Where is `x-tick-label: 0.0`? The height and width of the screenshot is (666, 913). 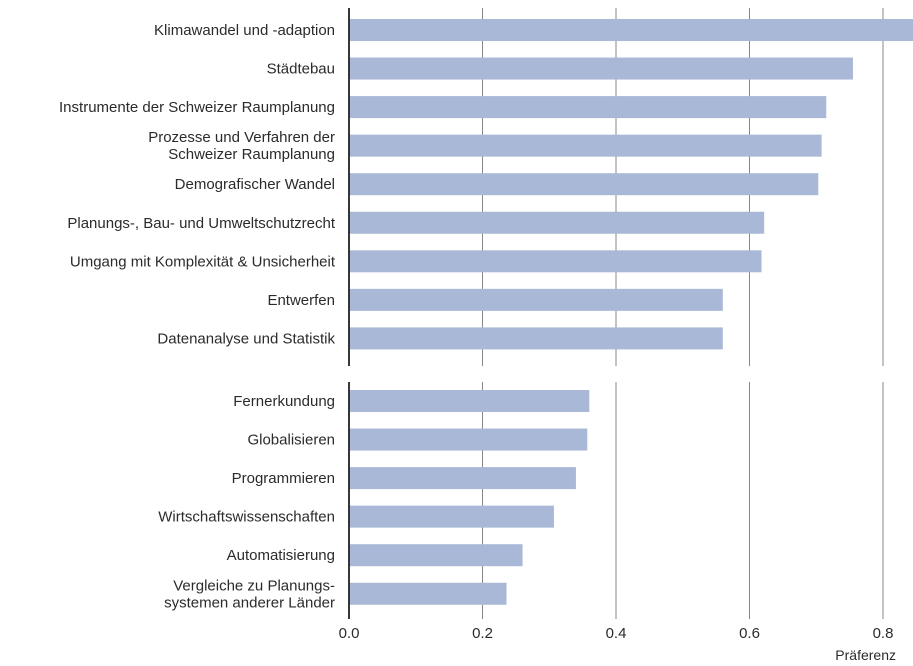 x-tick-label: 0.0 is located at coordinates (349, 633).